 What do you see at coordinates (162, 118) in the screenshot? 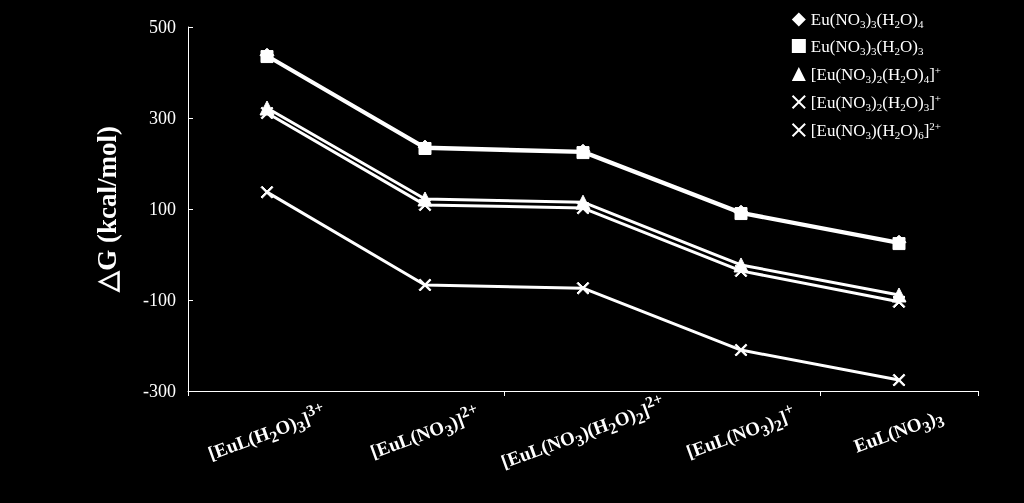
I see `y-tick-label: 300` at bounding box center [162, 118].